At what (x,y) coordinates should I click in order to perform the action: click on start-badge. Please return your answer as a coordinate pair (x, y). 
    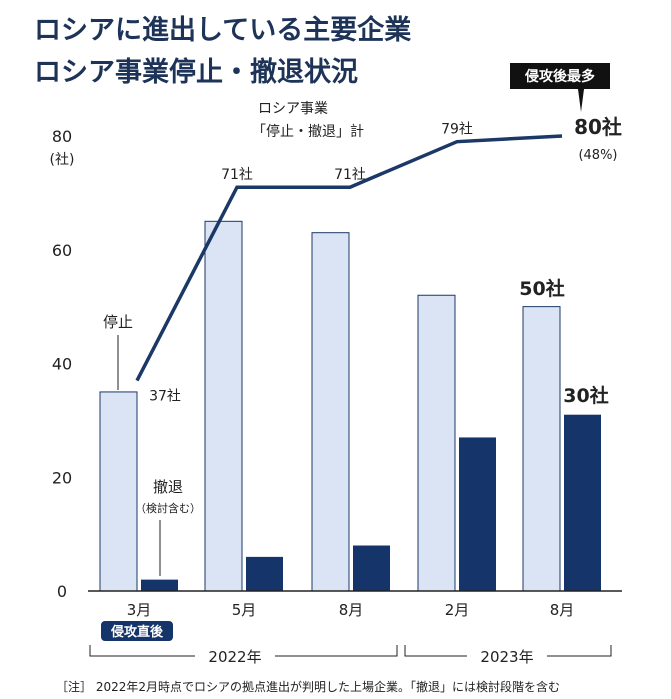
    Looking at the image, I should click on (137, 631).